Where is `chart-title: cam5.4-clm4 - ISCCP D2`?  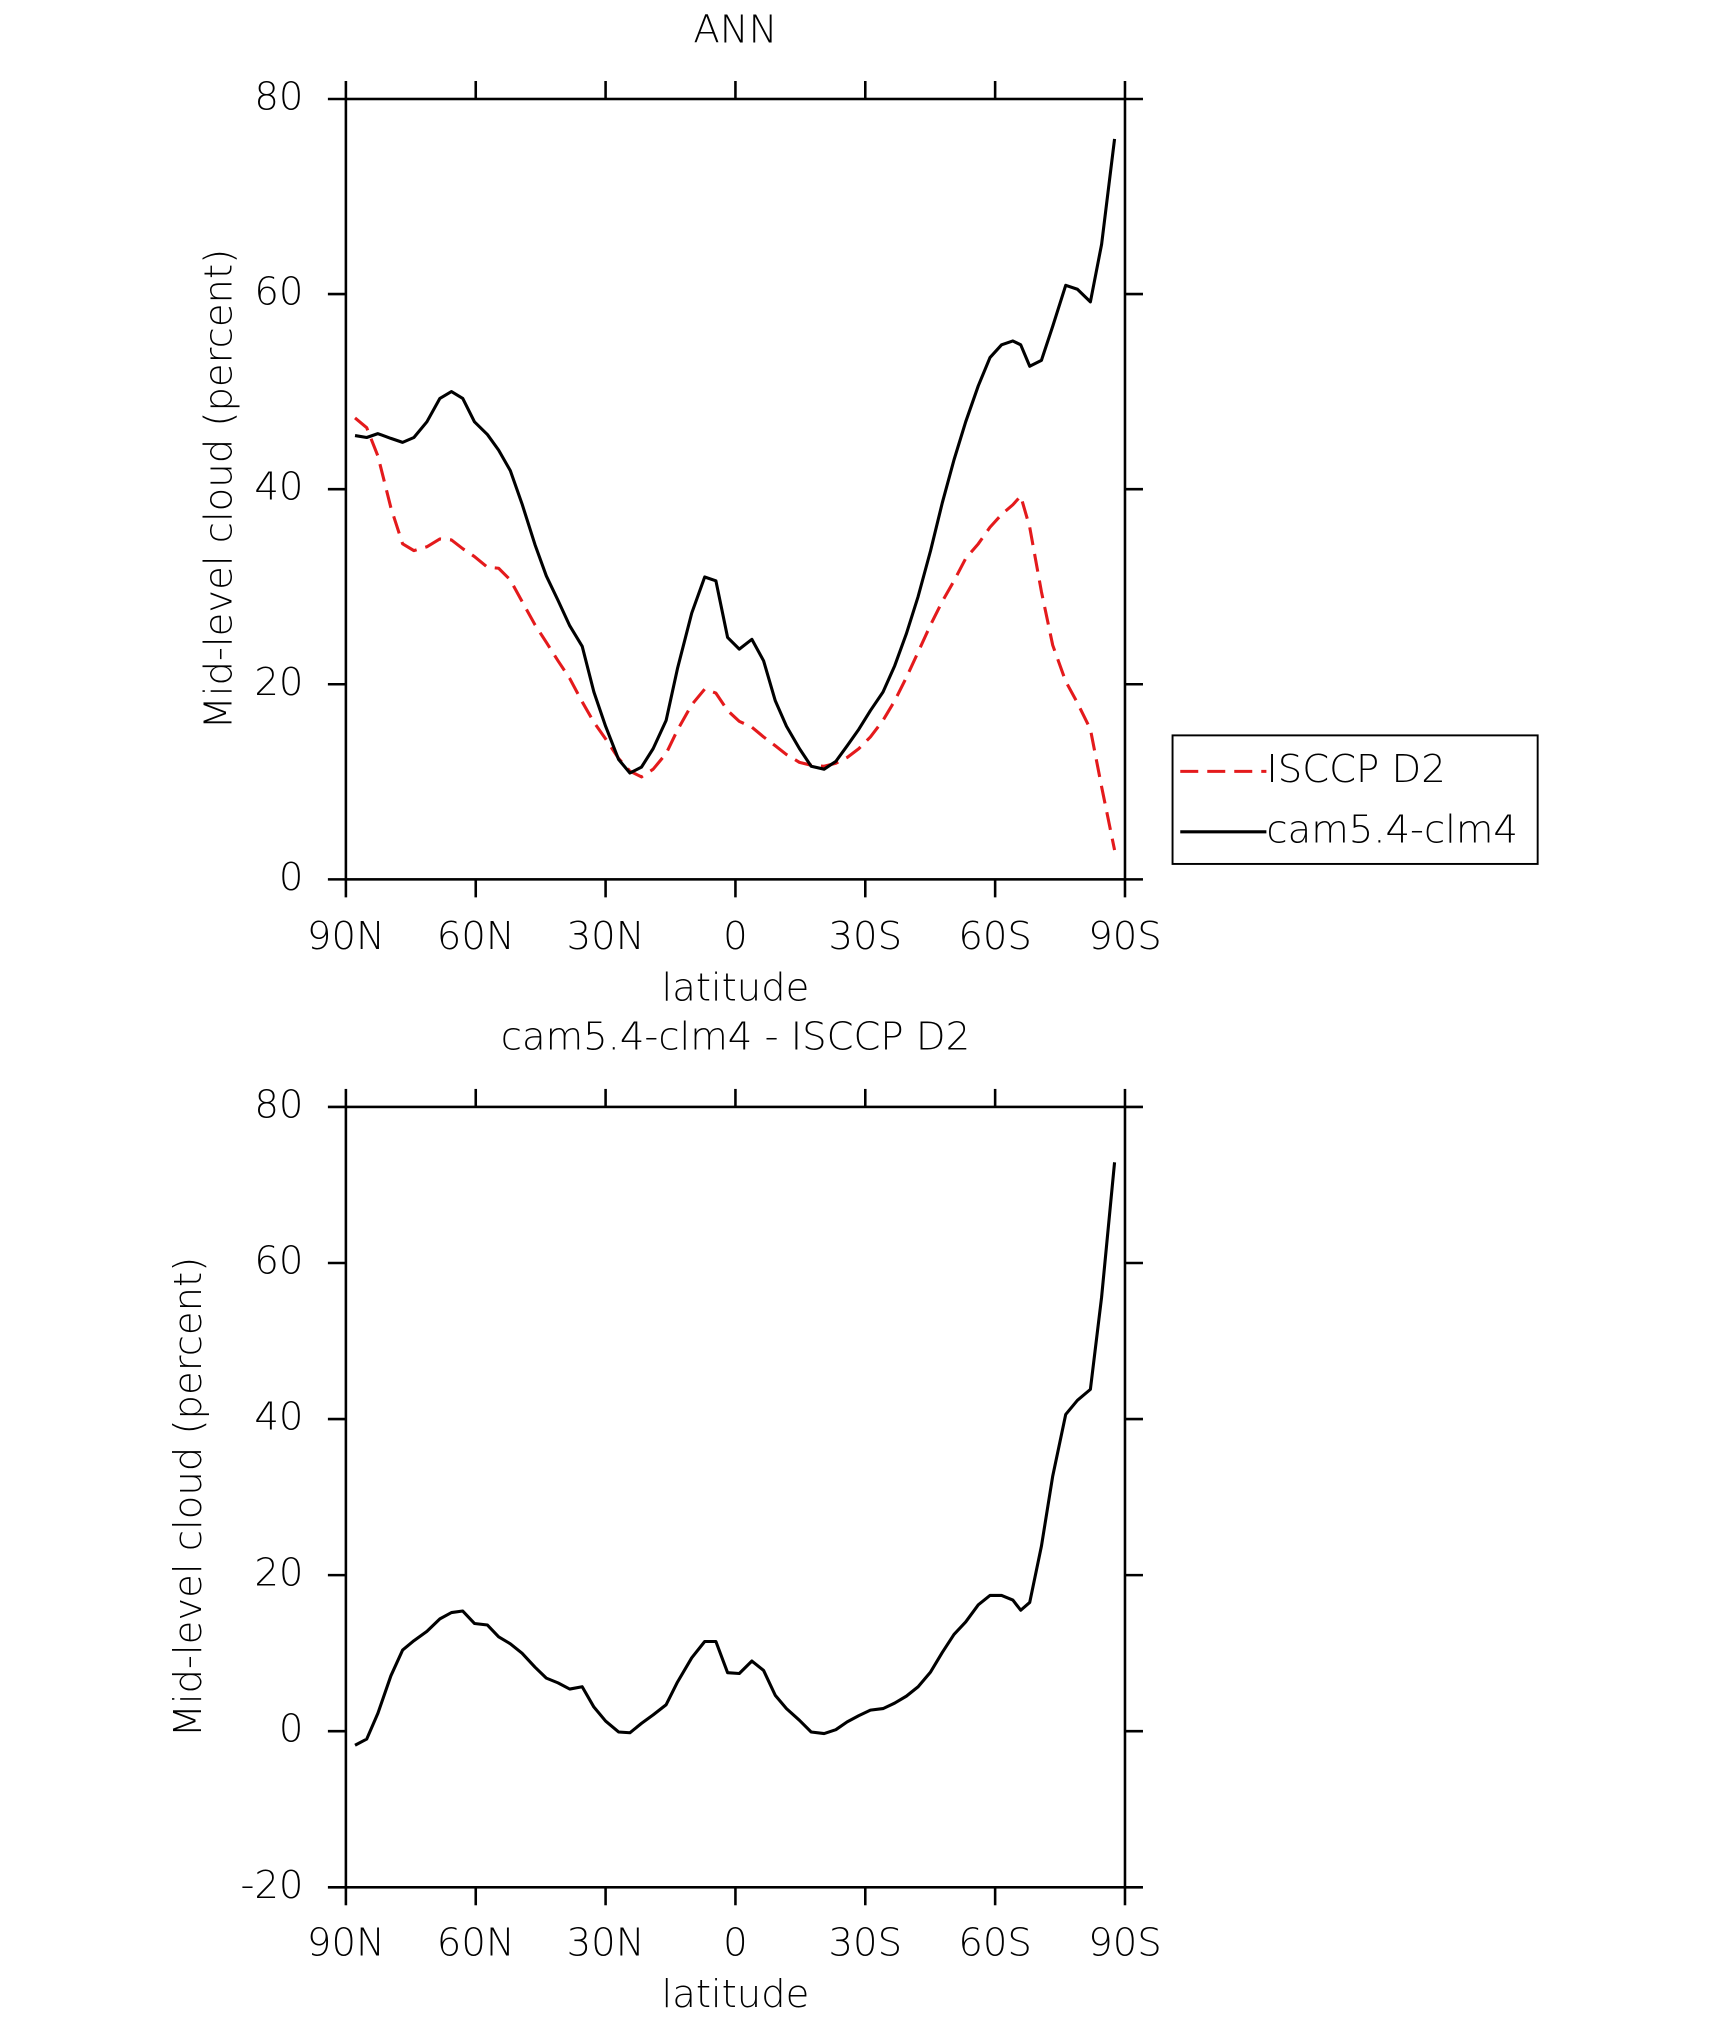
chart-title: cam5.4-clm4 - ISCCP D2 is located at coordinates (735, 1036).